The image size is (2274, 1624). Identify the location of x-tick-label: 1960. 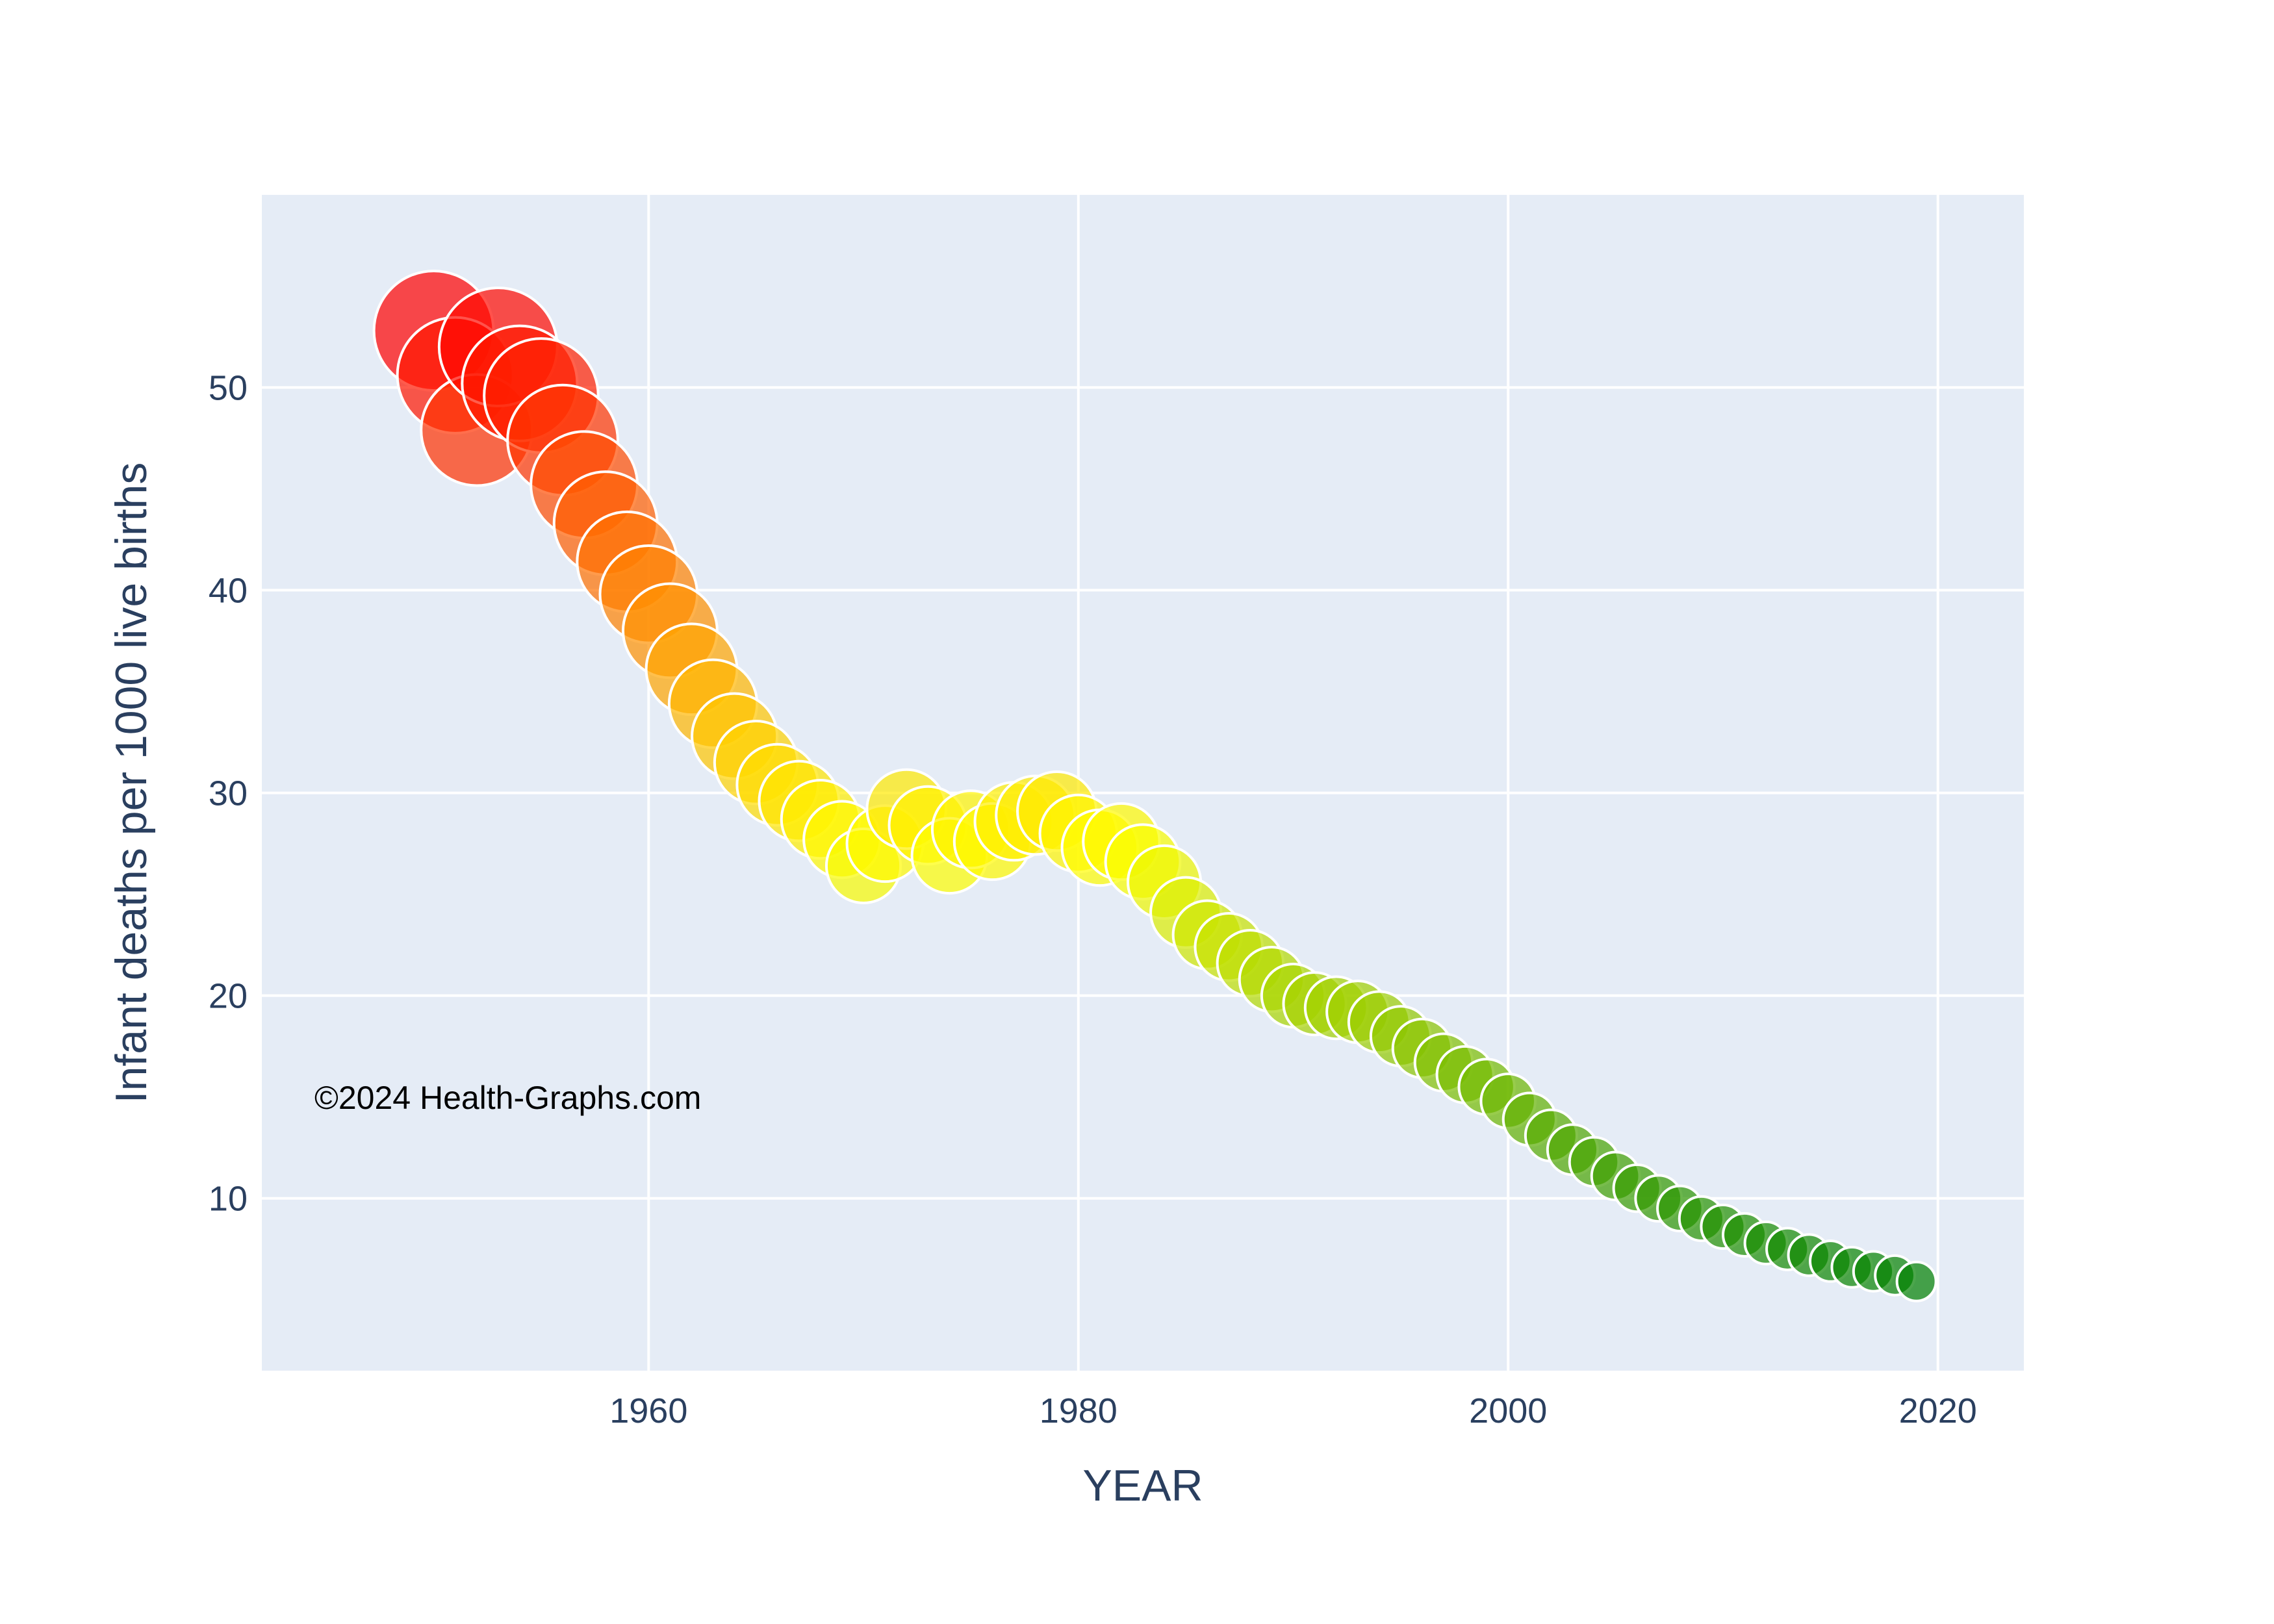
(648, 1410).